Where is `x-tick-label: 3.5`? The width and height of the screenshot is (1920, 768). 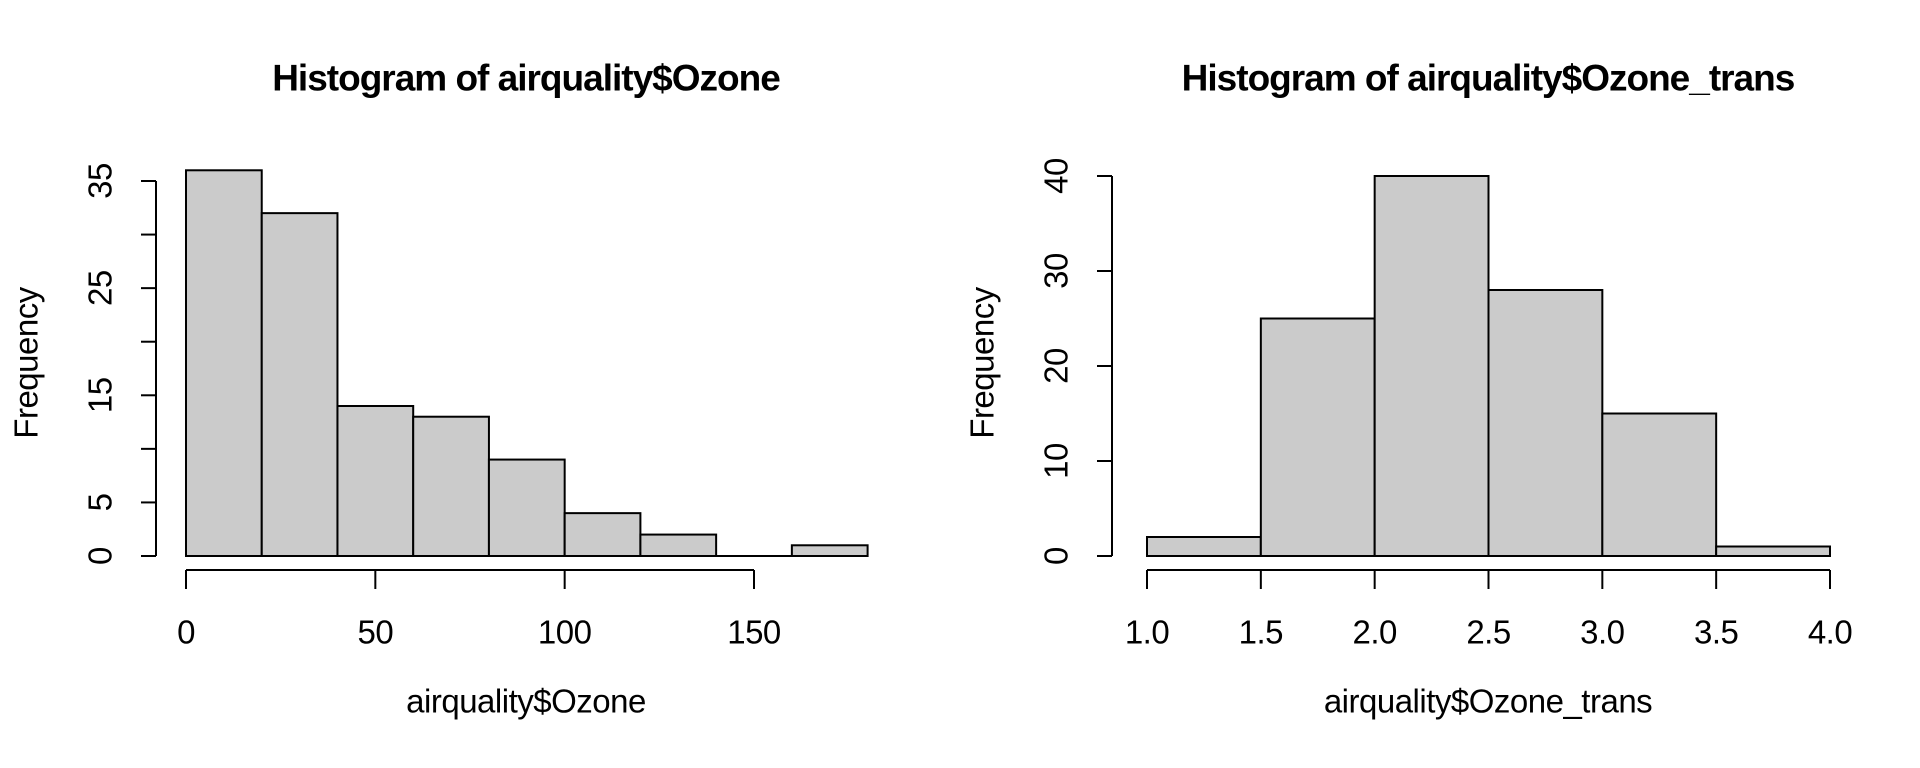
x-tick-label: 3.5 is located at coordinates (1716, 632).